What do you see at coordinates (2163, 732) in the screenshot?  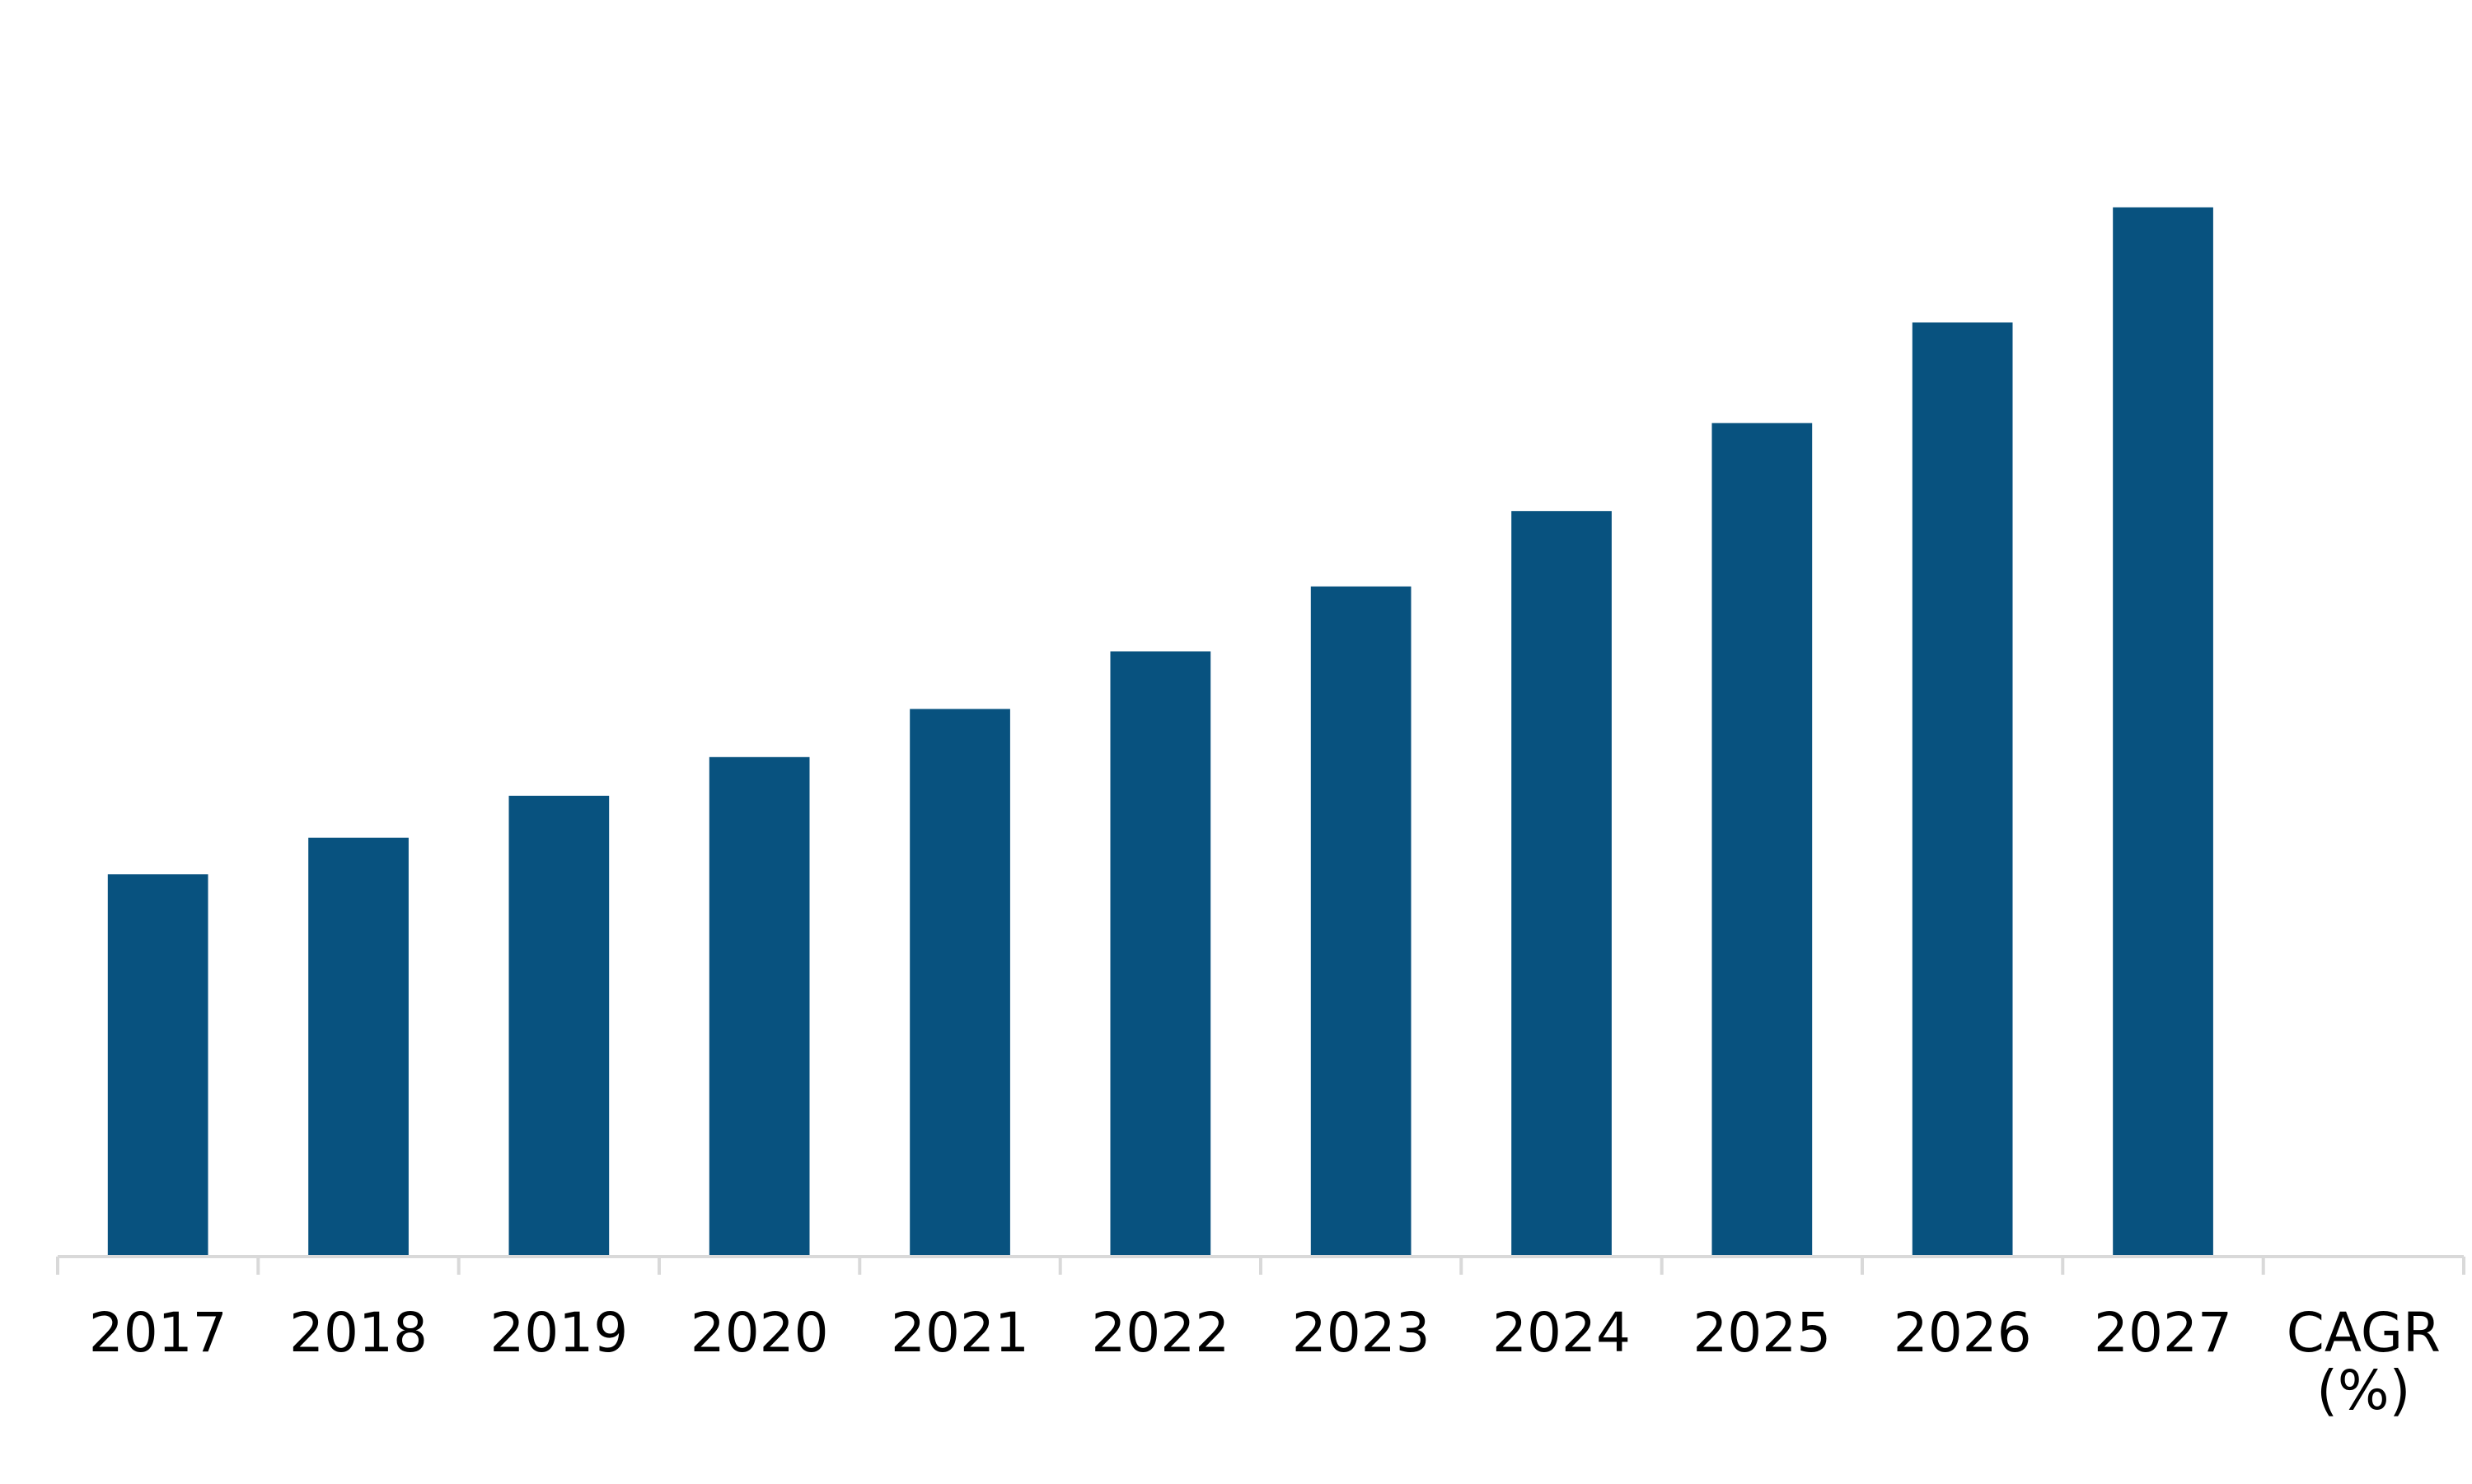 I see `bar-2027` at bounding box center [2163, 732].